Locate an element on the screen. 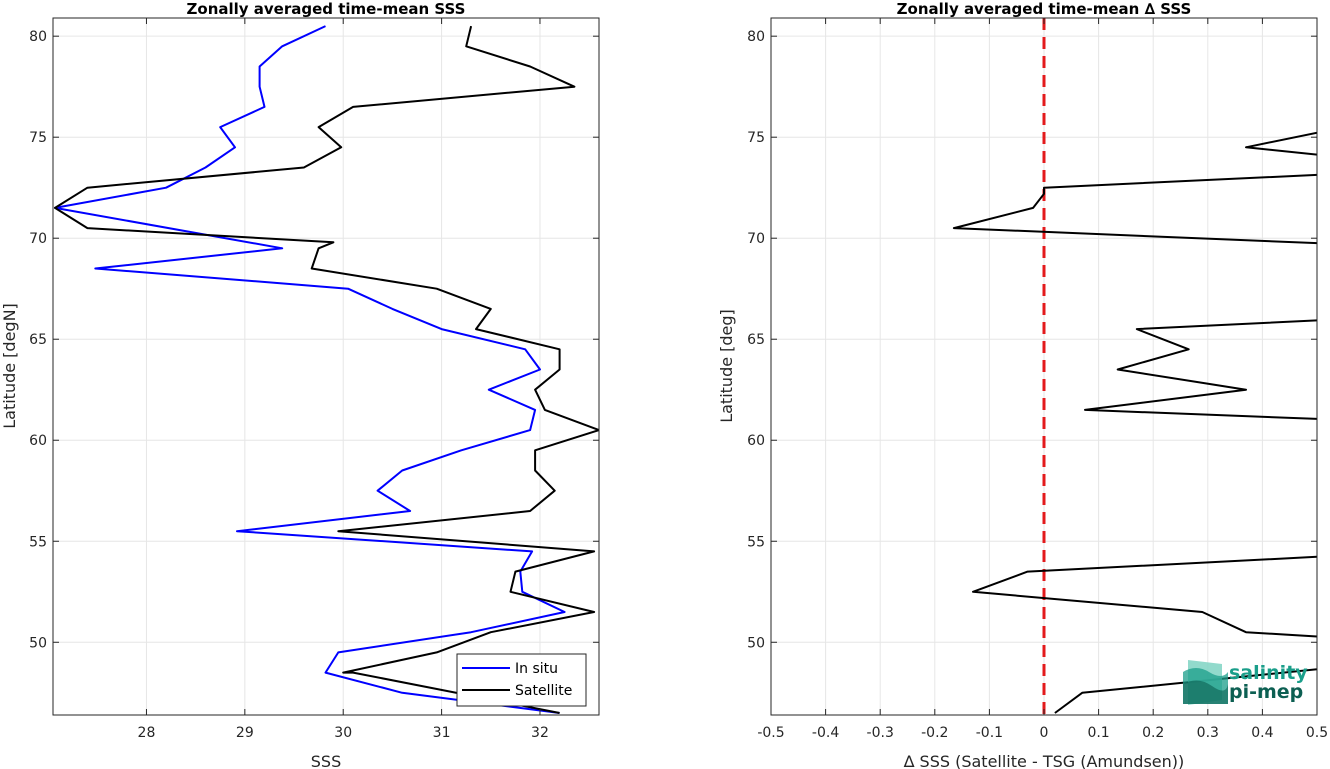  logo-text-pi-mep: pi-mep is located at coordinates (1266, 692).